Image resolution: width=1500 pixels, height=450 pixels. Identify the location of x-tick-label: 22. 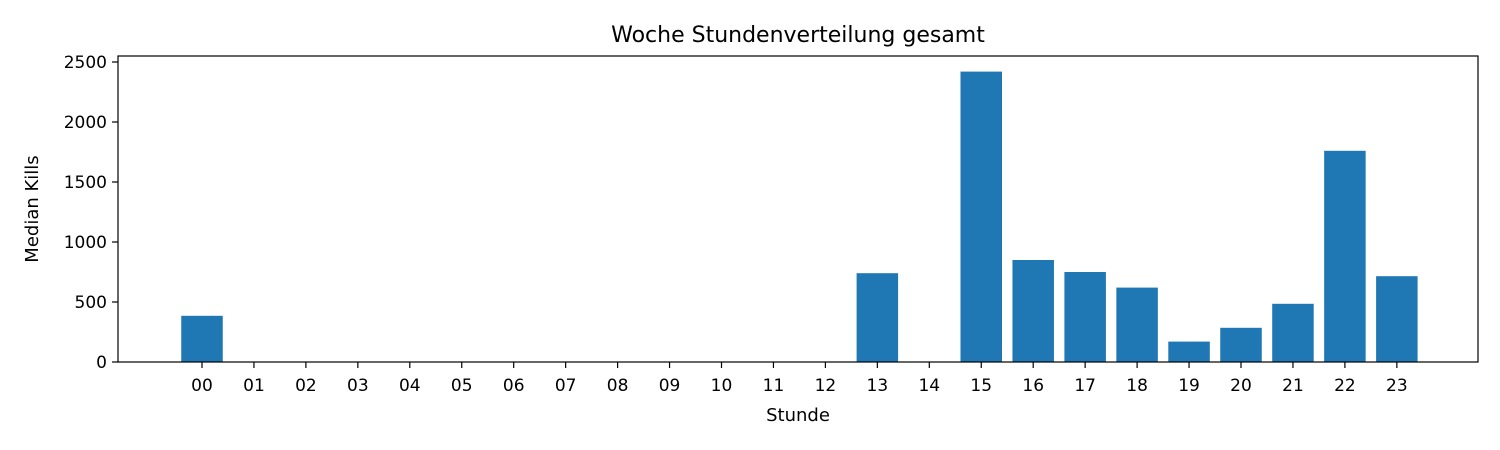
(1345, 386).